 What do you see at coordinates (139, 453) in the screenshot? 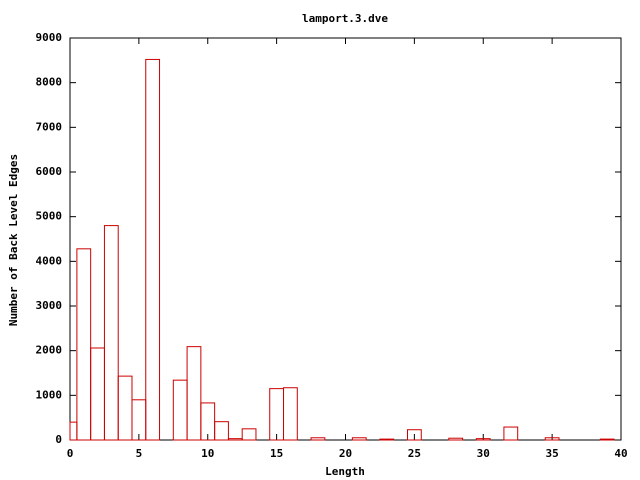
I see `x-tick-label: 5` at bounding box center [139, 453].